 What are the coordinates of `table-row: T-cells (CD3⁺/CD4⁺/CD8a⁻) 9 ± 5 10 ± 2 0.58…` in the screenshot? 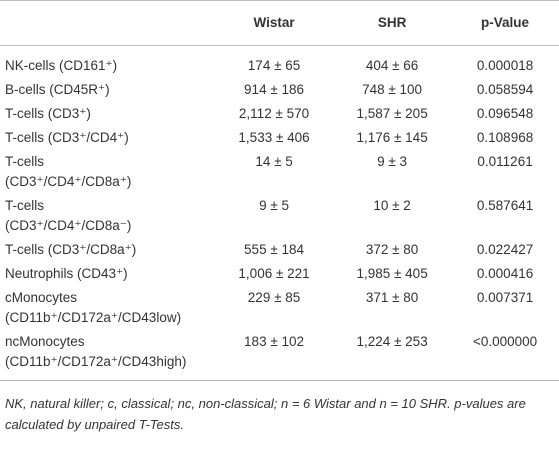 It's located at (279, 216).